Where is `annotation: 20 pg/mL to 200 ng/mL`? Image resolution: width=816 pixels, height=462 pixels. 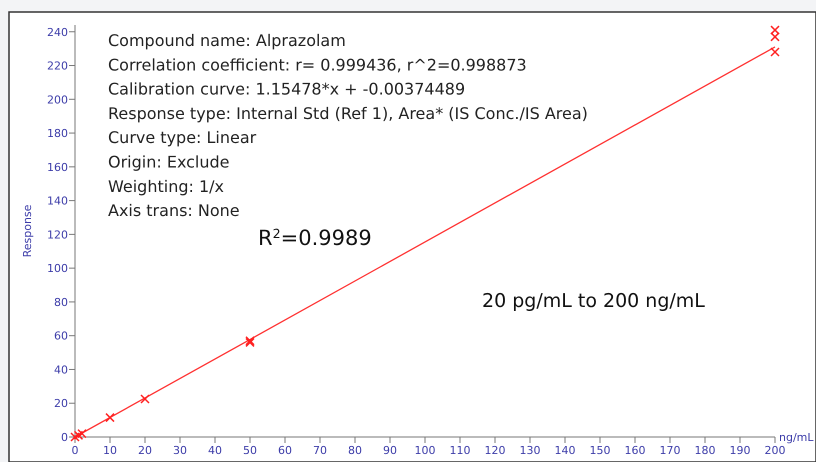
annotation: 20 pg/mL to 200 ng/mL is located at coordinates (594, 301).